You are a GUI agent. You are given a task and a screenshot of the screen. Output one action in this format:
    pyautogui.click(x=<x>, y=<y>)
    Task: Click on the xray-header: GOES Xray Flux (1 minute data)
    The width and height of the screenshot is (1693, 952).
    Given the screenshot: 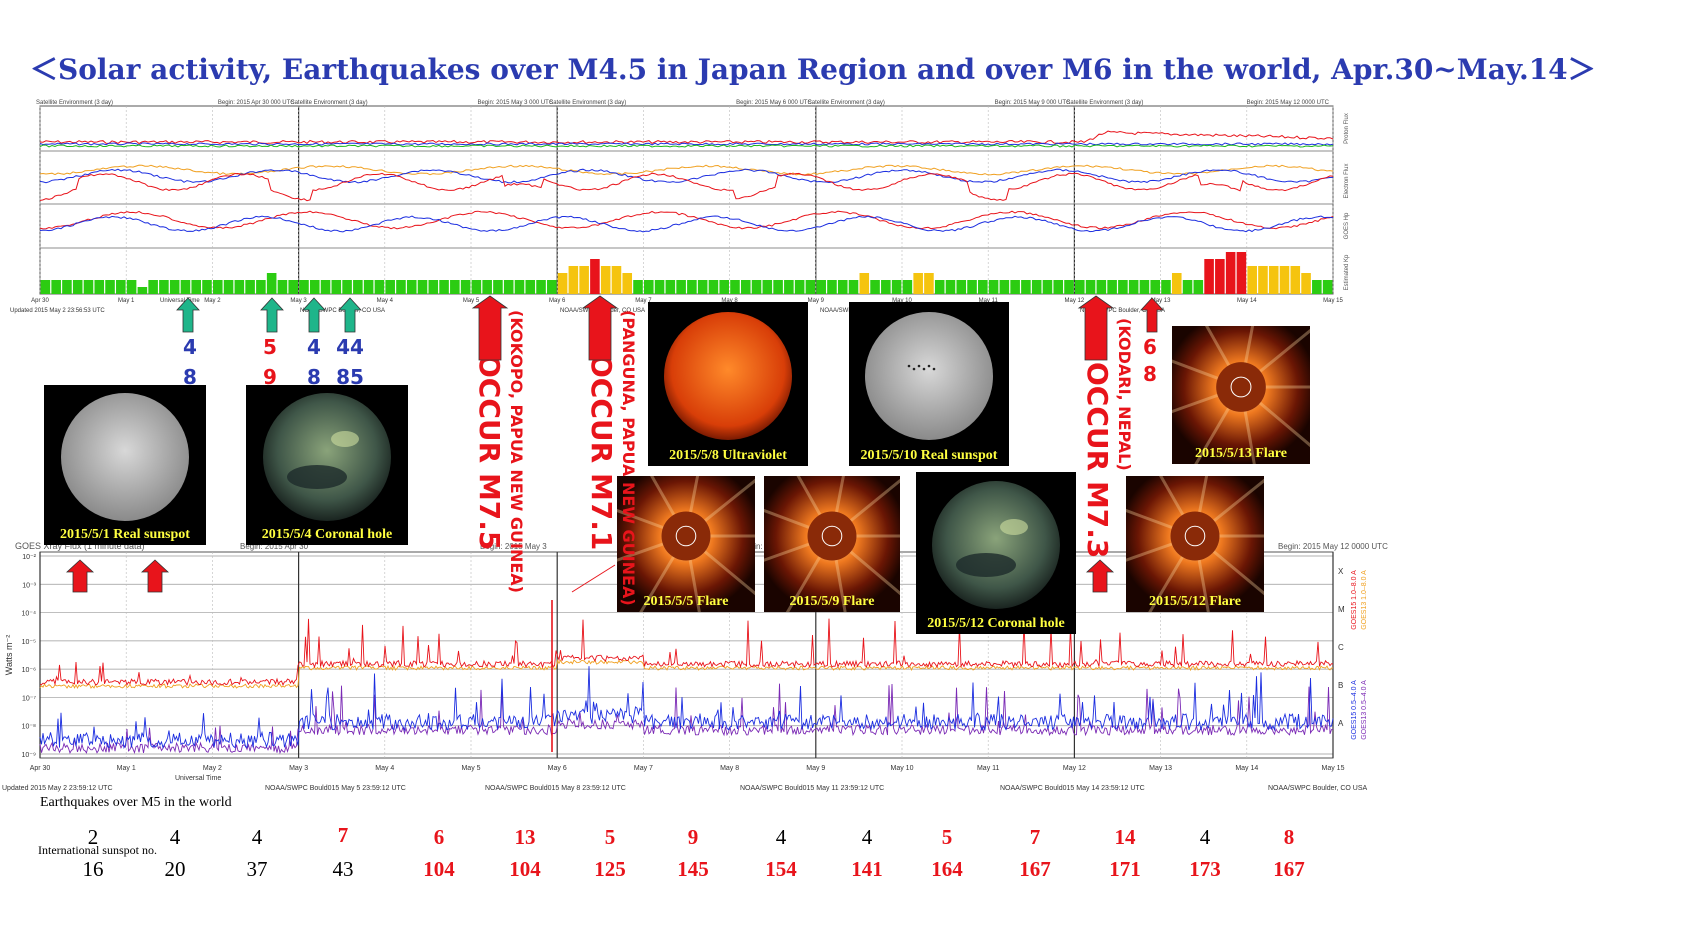 What is the action you would take?
    pyautogui.click(x=80, y=546)
    